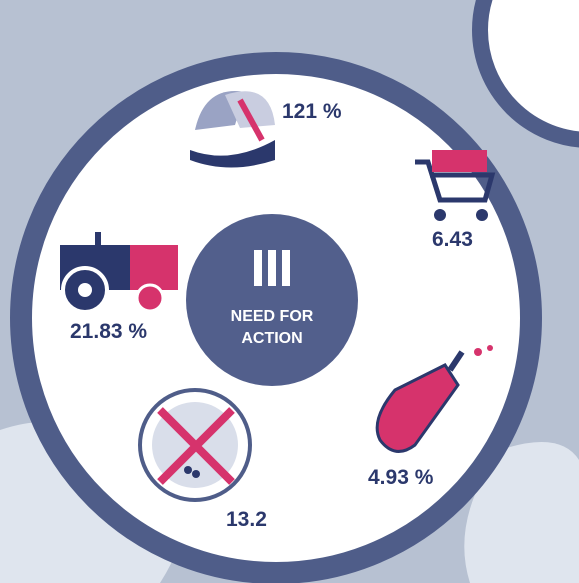 This screenshot has width=579, height=583. I want to click on map-land, so click(521, 512).